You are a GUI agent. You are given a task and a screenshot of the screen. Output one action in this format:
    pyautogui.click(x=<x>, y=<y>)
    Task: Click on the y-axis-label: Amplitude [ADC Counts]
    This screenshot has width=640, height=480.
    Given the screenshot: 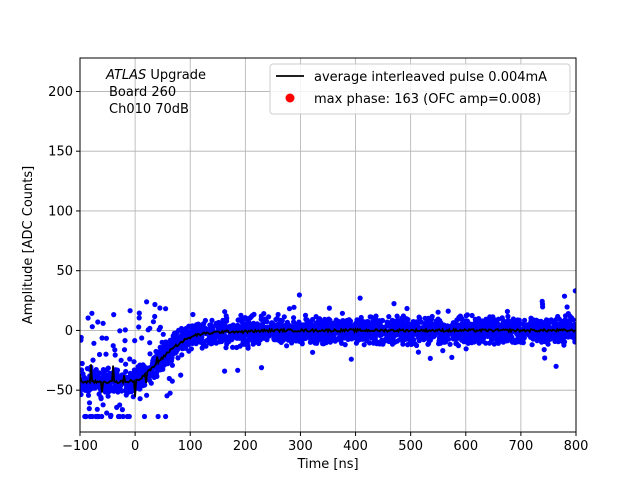 What is the action you would take?
    pyautogui.click(x=28, y=245)
    